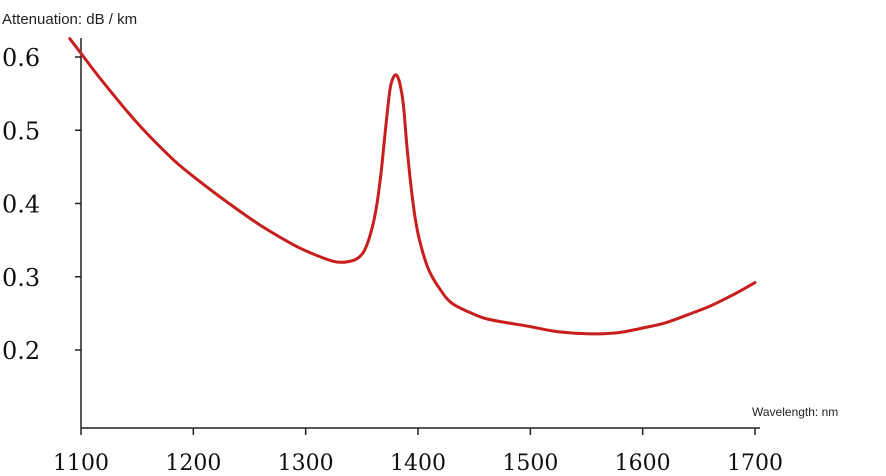 The image size is (886, 476). Describe the element at coordinates (530, 463) in the screenshot. I see `x-tick-label: 1500` at that location.